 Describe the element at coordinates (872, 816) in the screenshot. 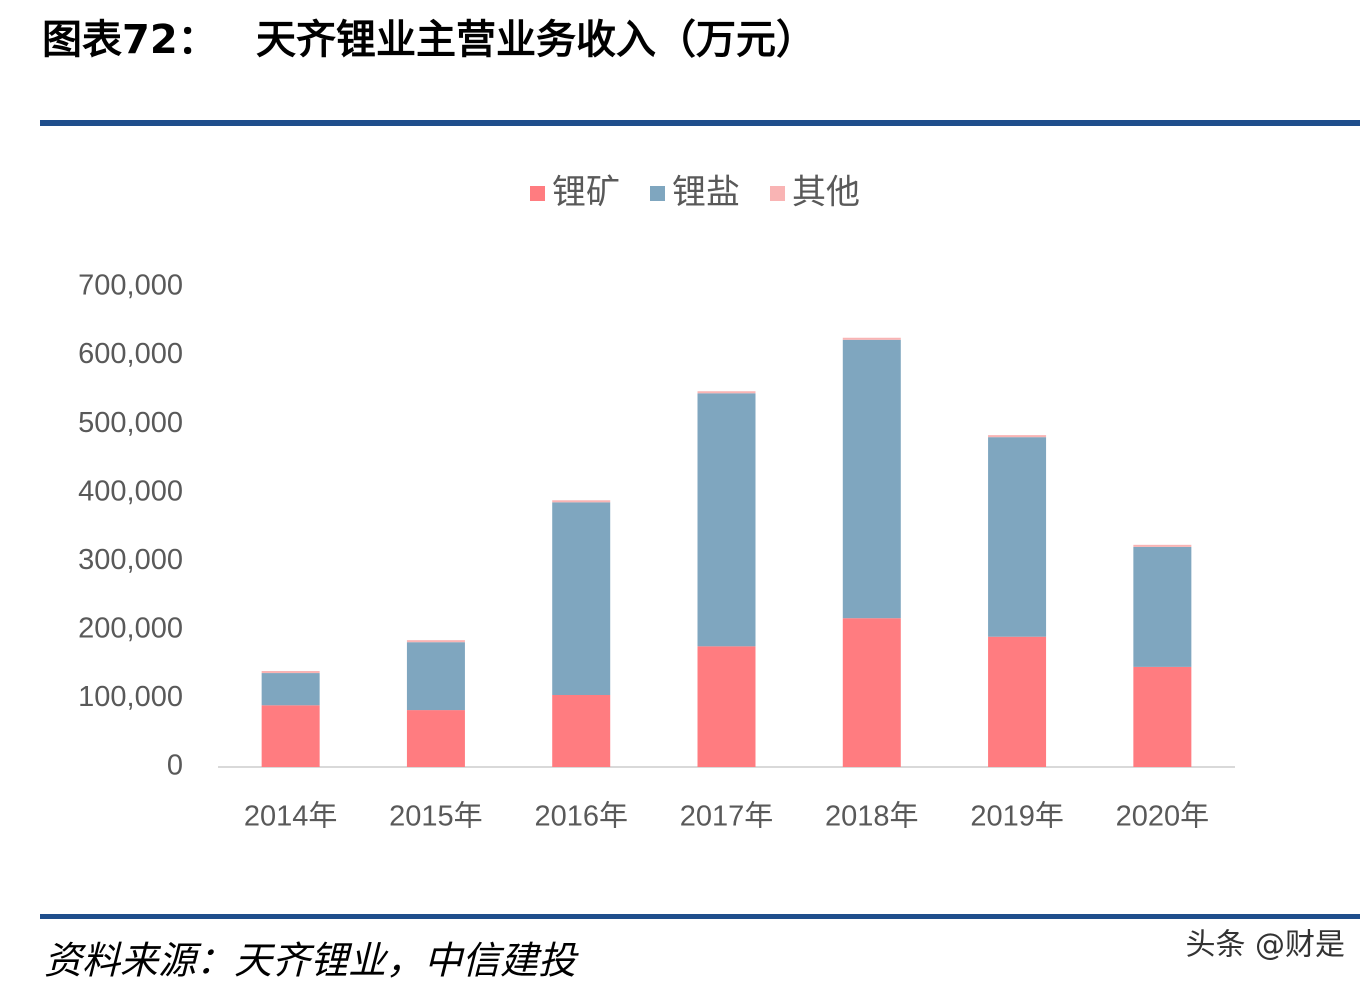

I see `x-tick-label: 2018年` at that location.